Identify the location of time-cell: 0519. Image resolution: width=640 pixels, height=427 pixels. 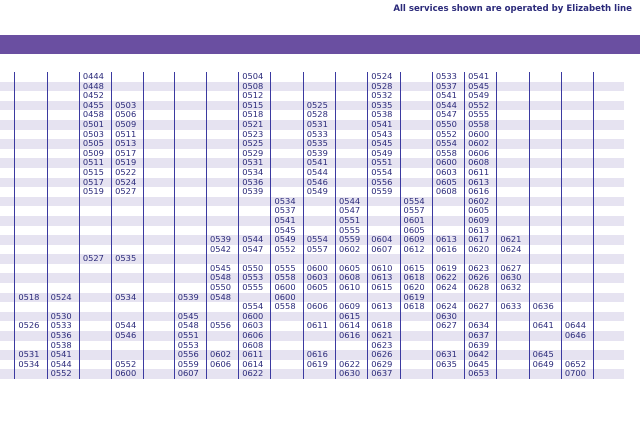
(127, 163).